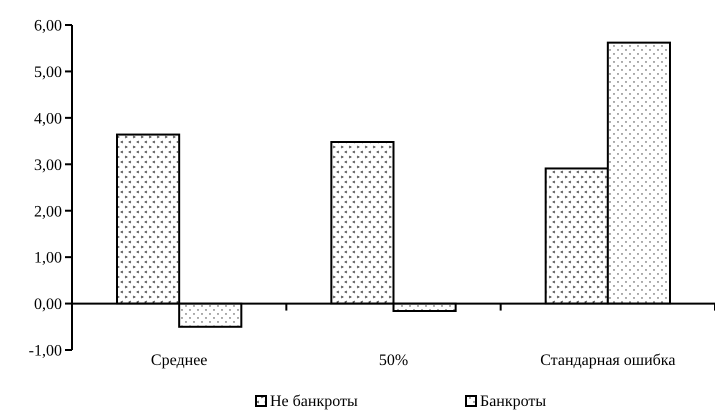 This screenshot has height=418, width=715. What do you see at coordinates (48, 258) in the screenshot?
I see `y-tick-label: 1,00` at bounding box center [48, 258].